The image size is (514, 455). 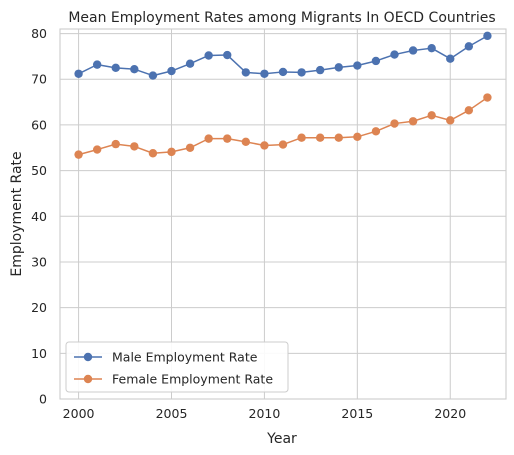 What do you see at coordinates (357, 413) in the screenshot?
I see `x-tick-label: 2015` at bounding box center [357, 413].